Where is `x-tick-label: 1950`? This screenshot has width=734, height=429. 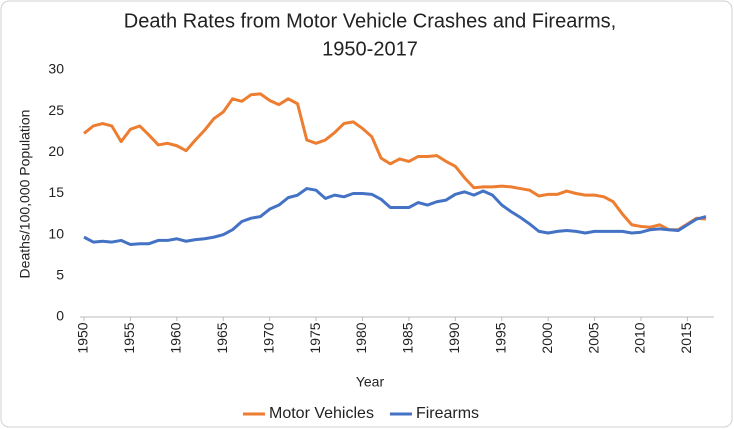 x-tick-label: 1950 is located at coordinates (83, 337).